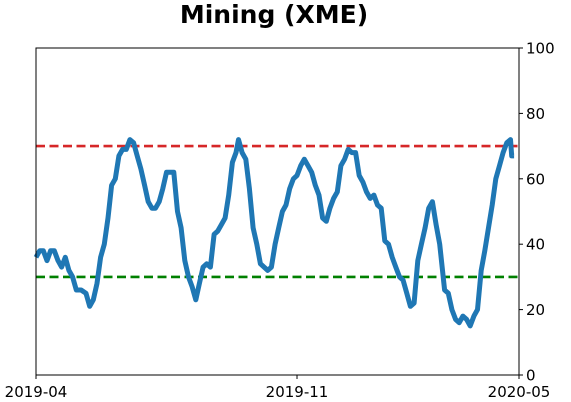 Image resolution: width=571 pixels, height=402 pixels. What do you see at coordinates (537, 212) in the screenshot?
I see `y-axis: 0 20 40 60 80 100` at bounding box center [537, 212].